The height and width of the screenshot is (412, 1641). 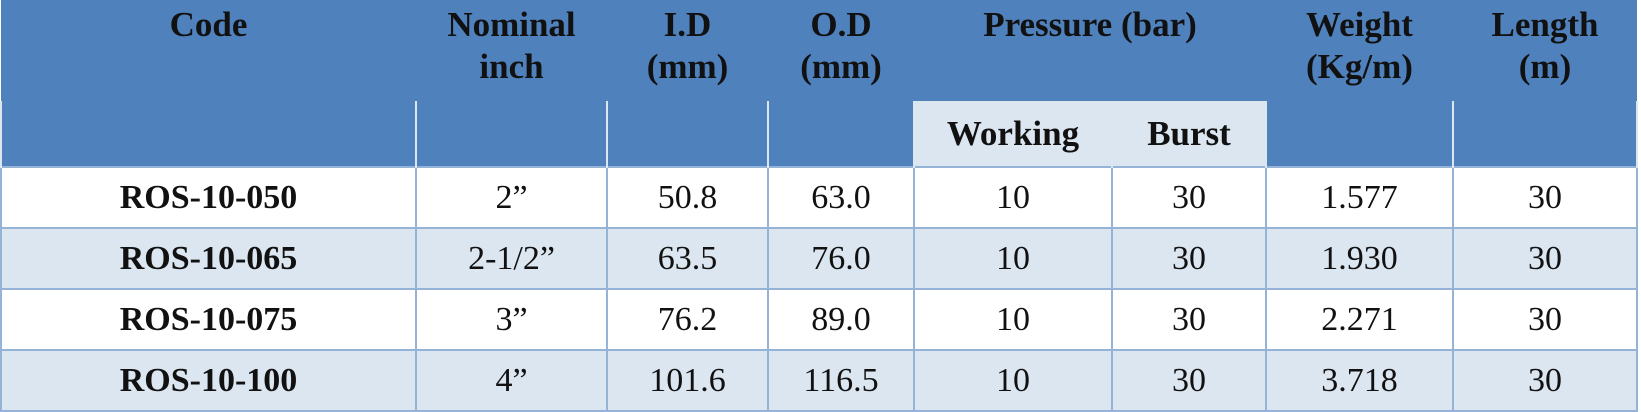 What do you see at coordinates (1090, 50) in the screenshot?
I see `header-cell: Pressure (bar)` at bounding box center [1090, 50].